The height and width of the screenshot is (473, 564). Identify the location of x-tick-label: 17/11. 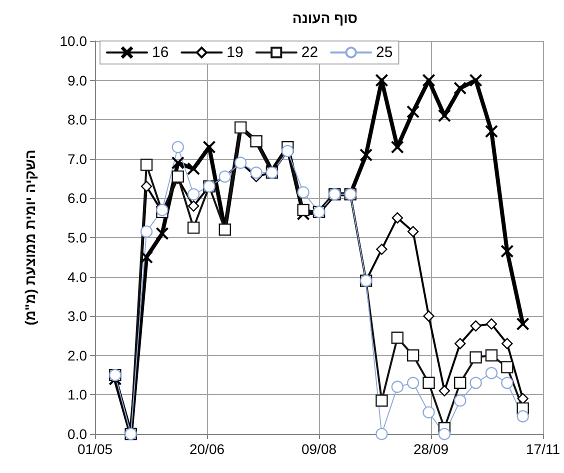
(543, 449).